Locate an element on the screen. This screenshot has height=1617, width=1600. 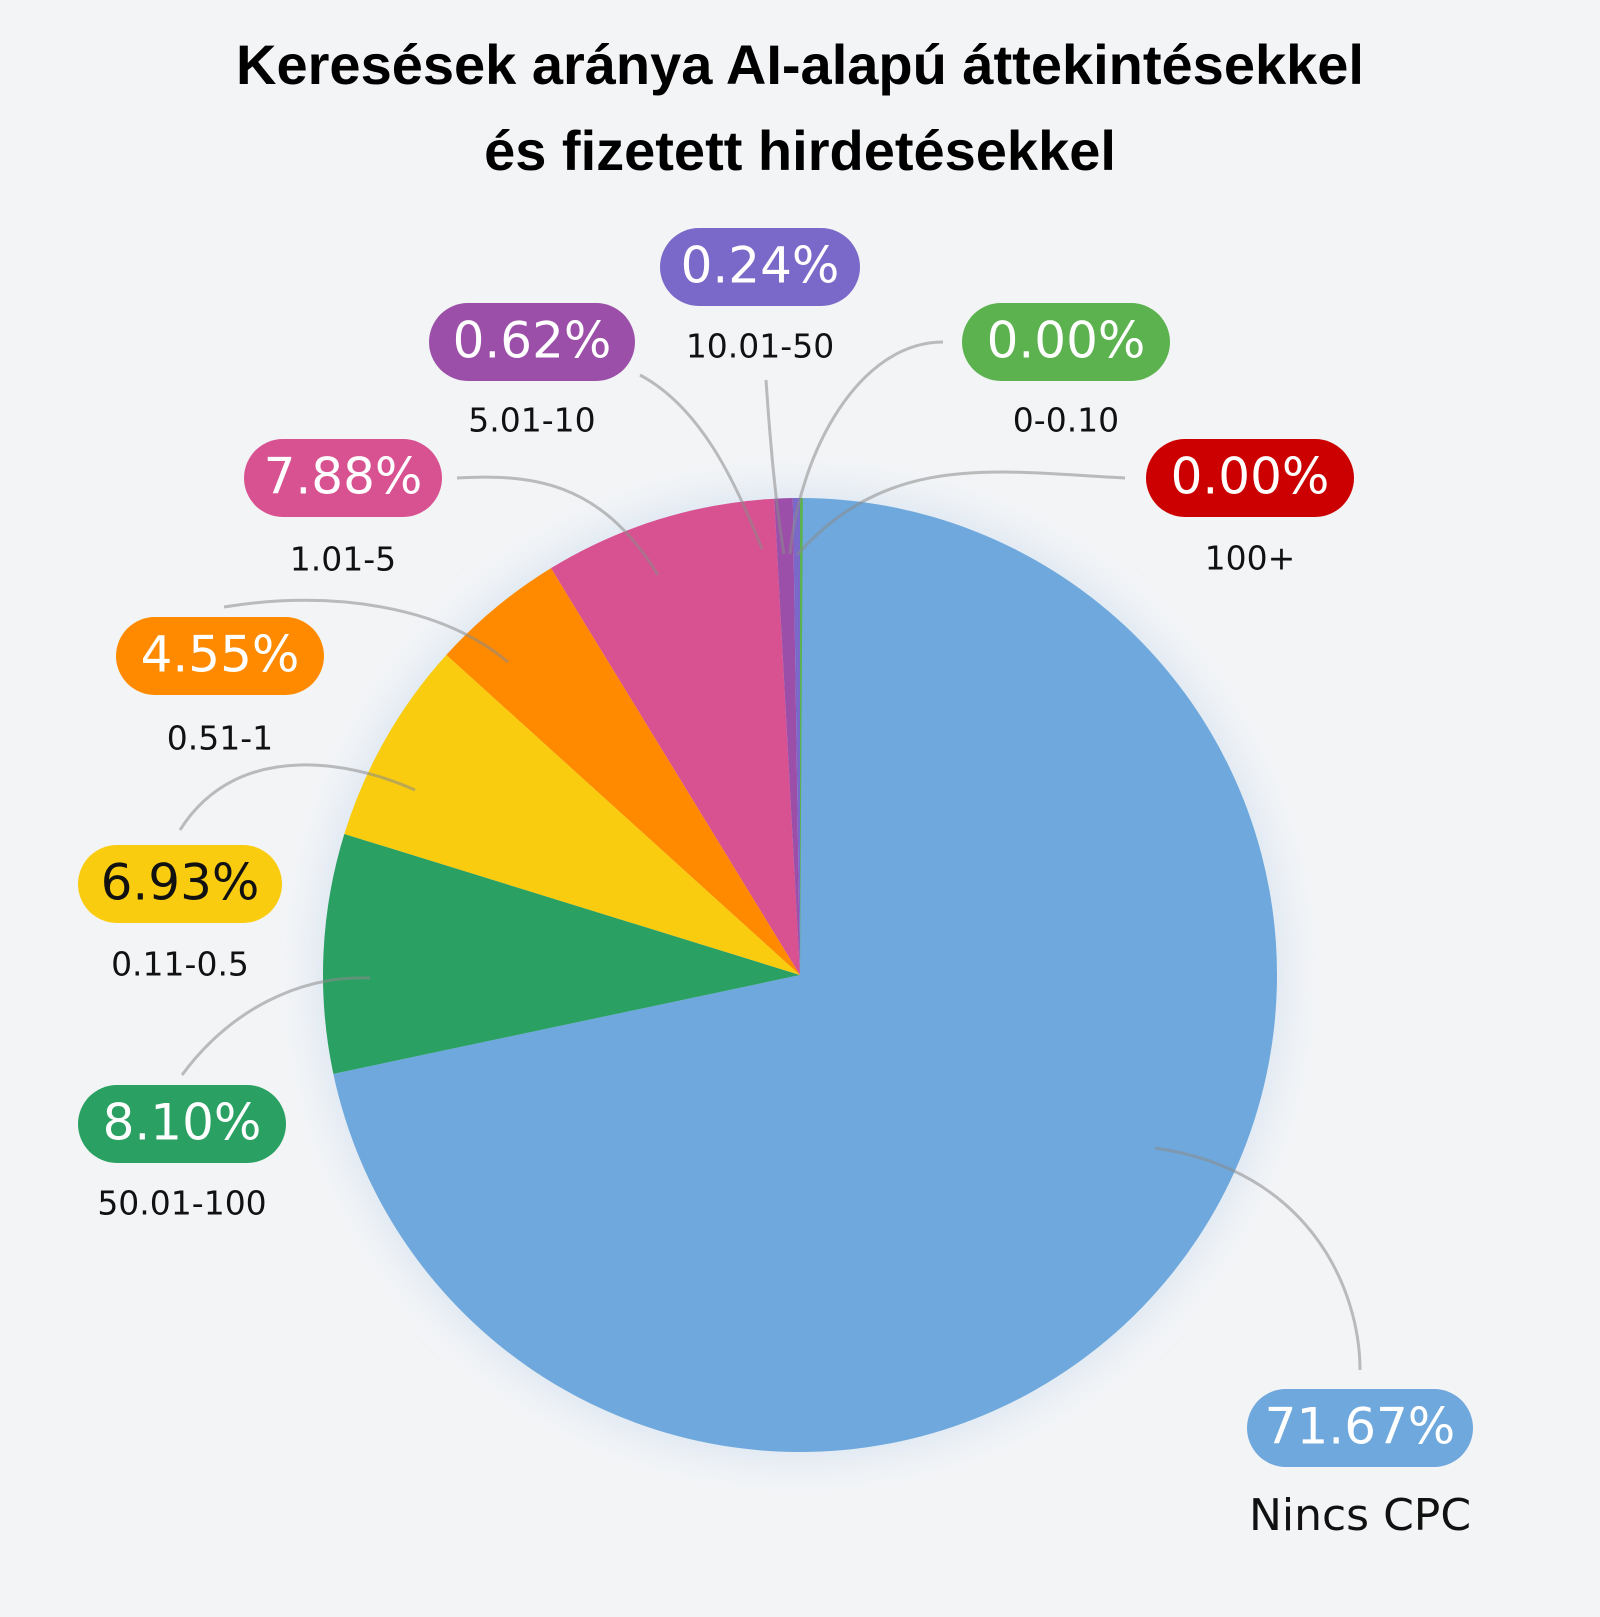
value-label-5-01-10: 0.62% is located at coordinates (532, 341).